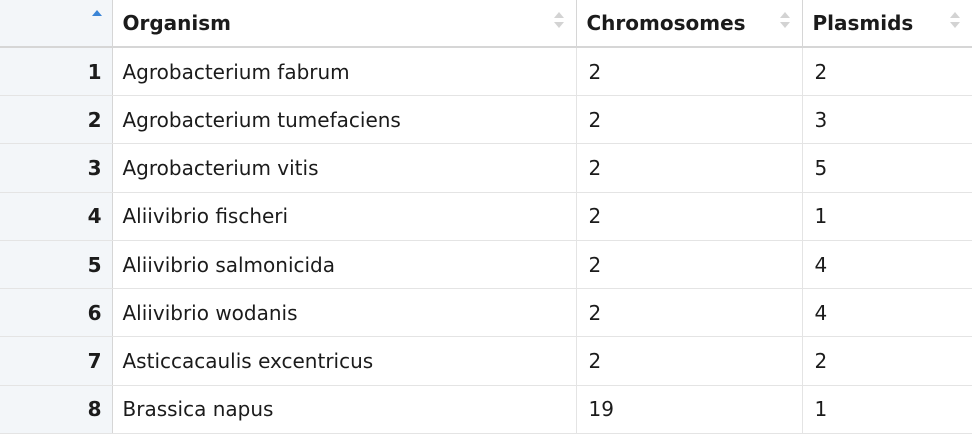 Image resolution: width=972 pixels, height=434 pixels. What do you see at coordinates (56, 216) in the screenshot?
I see `row-index: 4` at bounding box center [56, 216].